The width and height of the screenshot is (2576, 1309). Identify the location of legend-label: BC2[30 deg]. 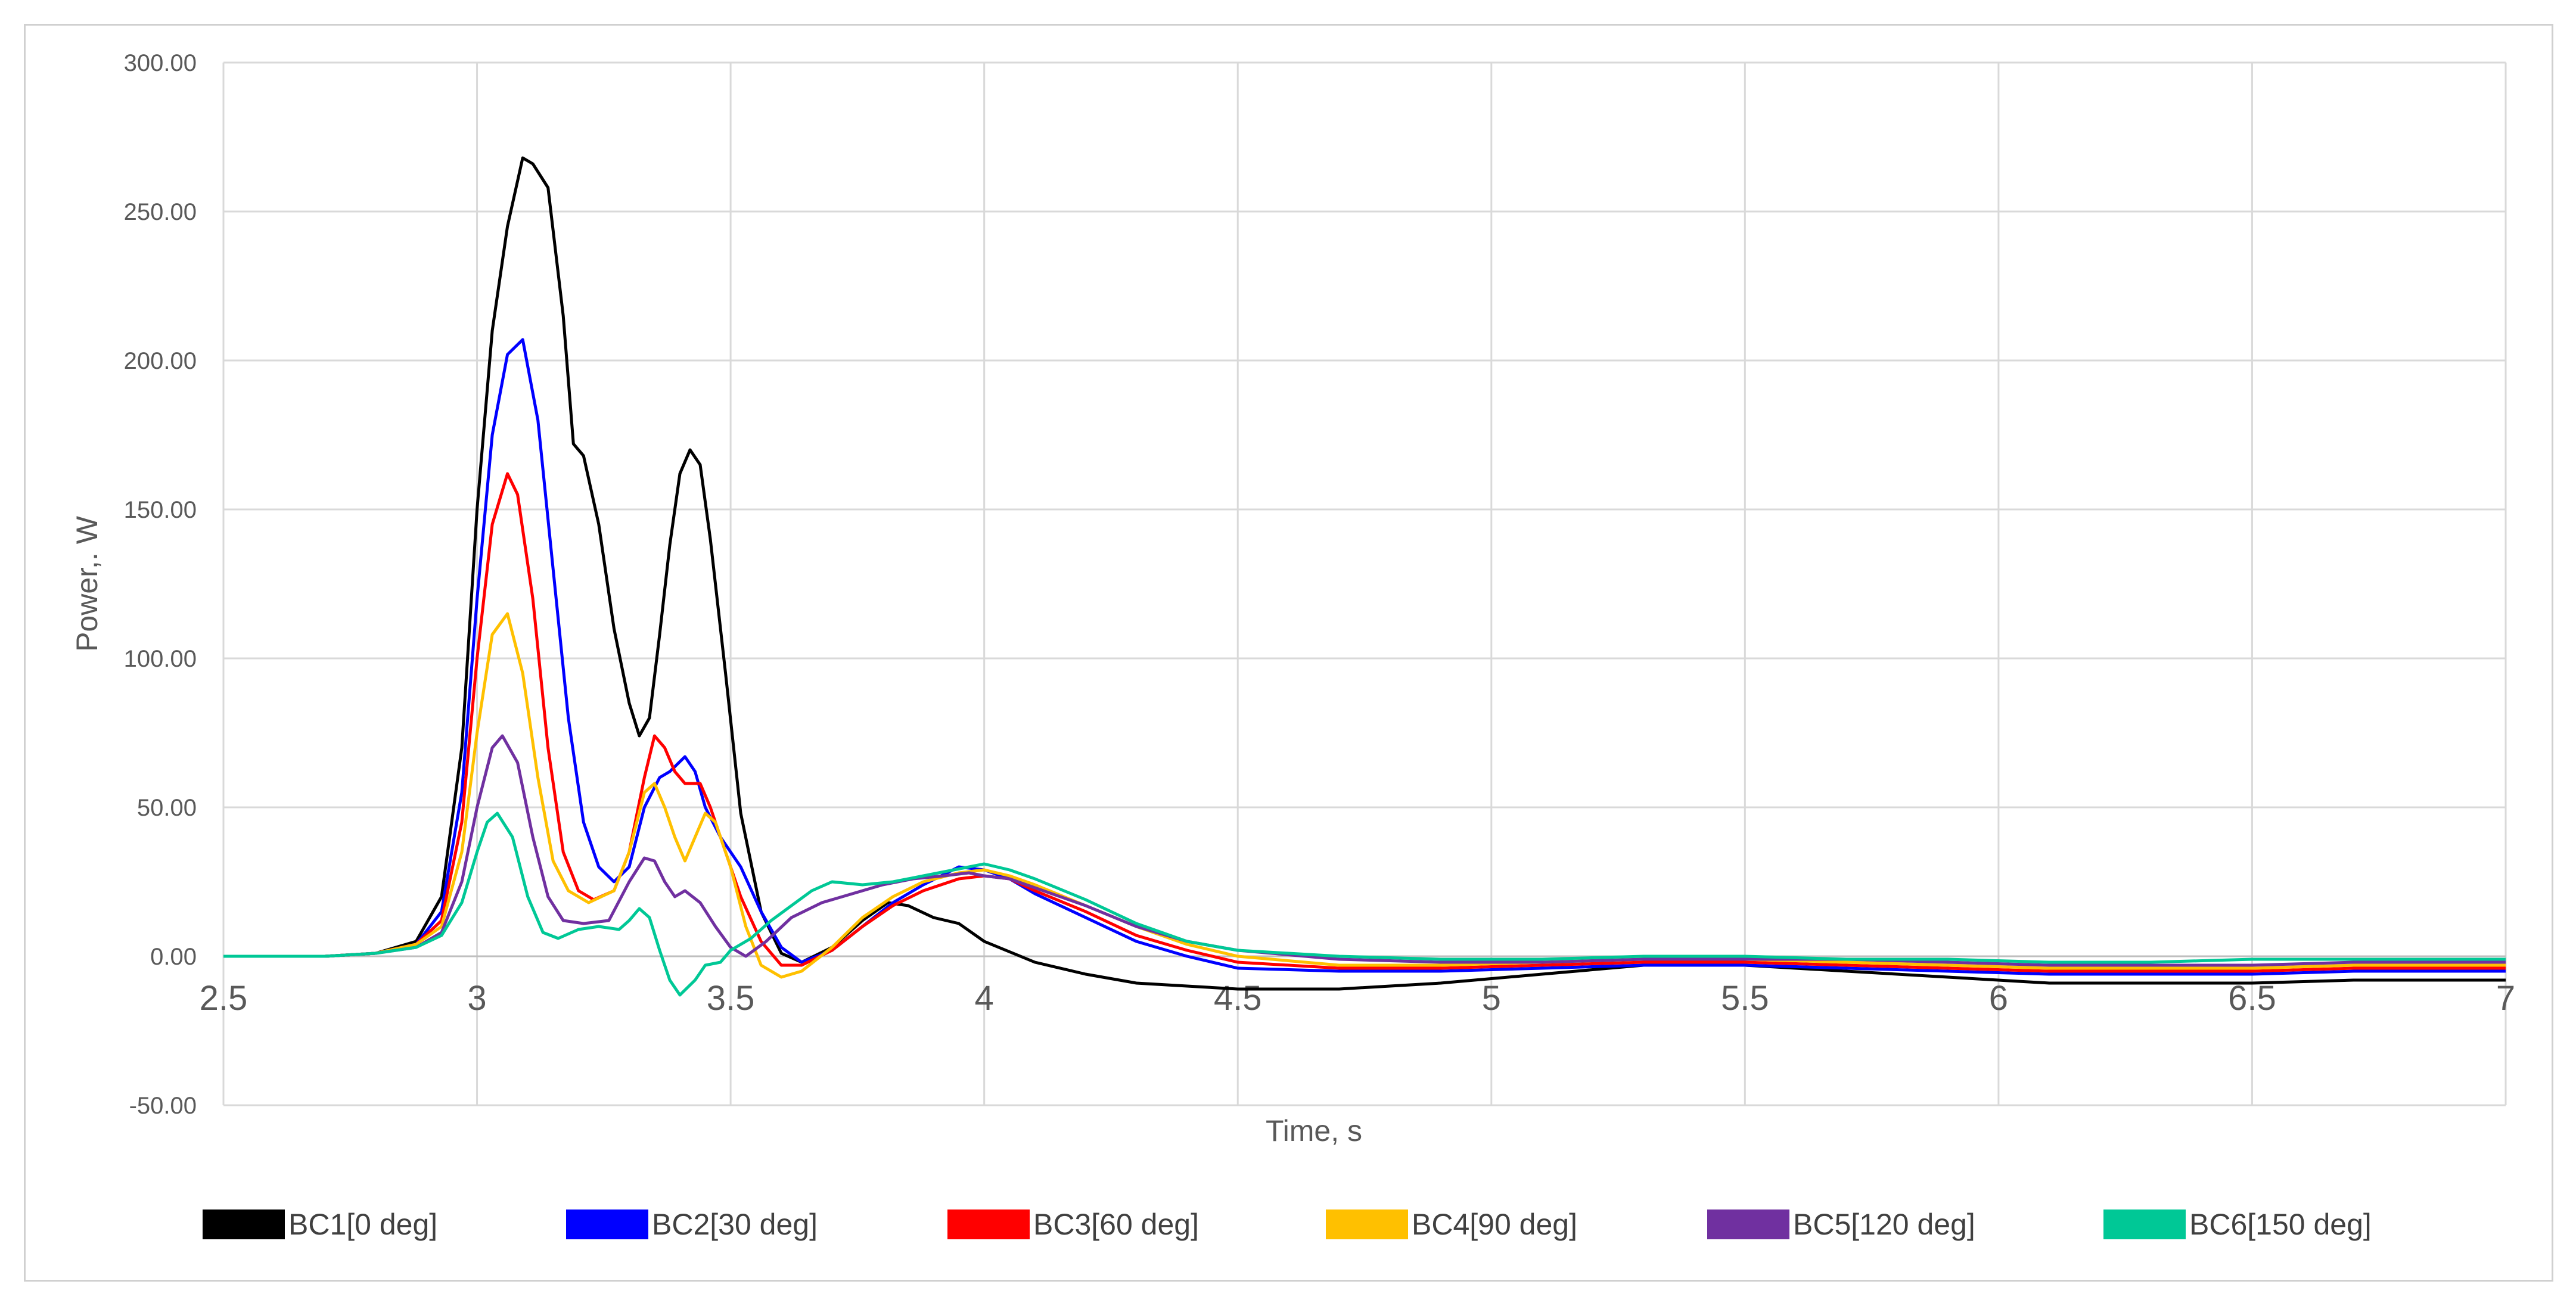
(735, 1224).